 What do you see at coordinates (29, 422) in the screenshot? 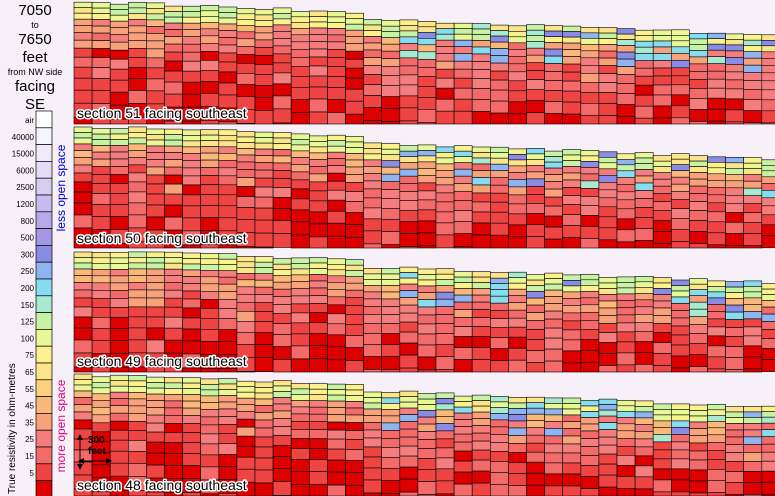
I see `legend-tick-label: 35` at bounding box center [29, 422].